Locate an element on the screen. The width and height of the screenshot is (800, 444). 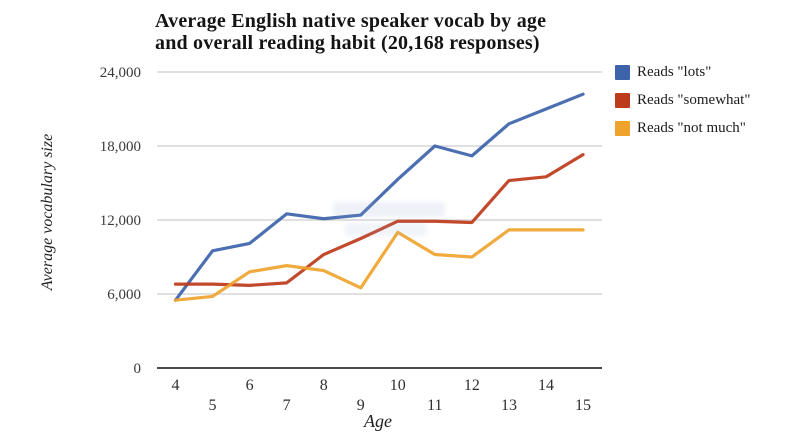
x-tick-label: 15 is located at coordinates (583, 405).